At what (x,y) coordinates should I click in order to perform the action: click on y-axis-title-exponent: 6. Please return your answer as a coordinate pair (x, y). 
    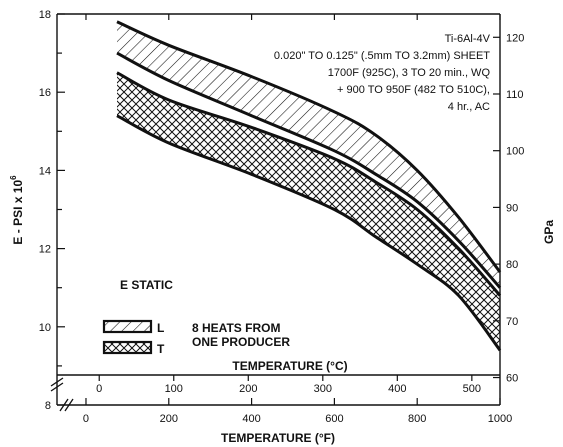
    Looking at the image, I should click on (13, 177).